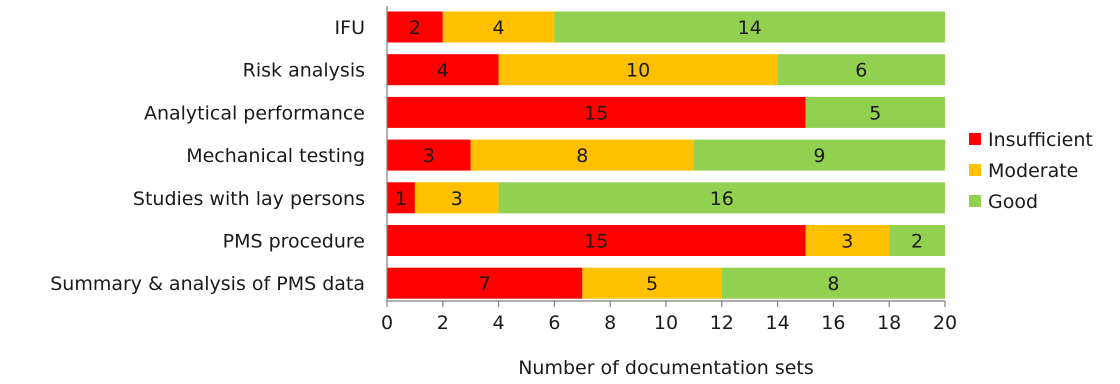 The width and height of the screenshot is (1120, 384). Describe the element at coordinates (294, 242) in the screenshot. I see `category-label: PMS procedure` at that location.